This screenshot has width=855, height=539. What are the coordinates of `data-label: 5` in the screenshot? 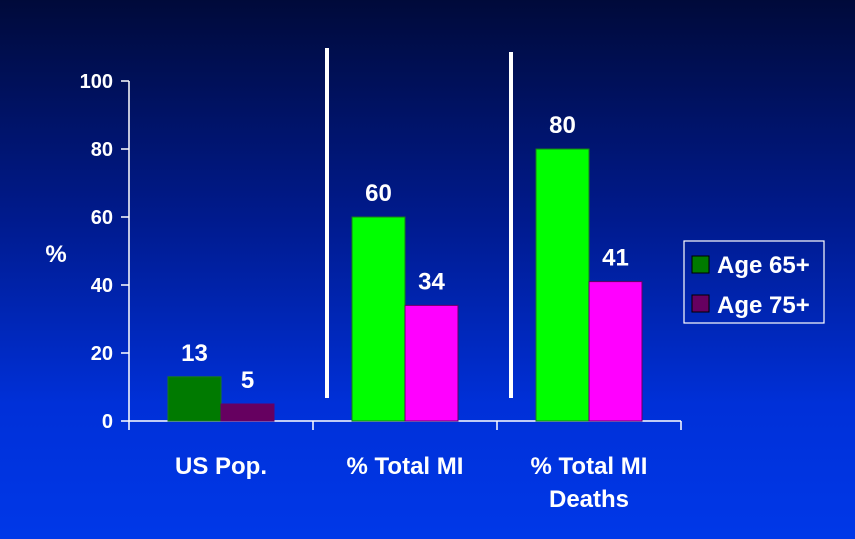 It's located at (247, 380).